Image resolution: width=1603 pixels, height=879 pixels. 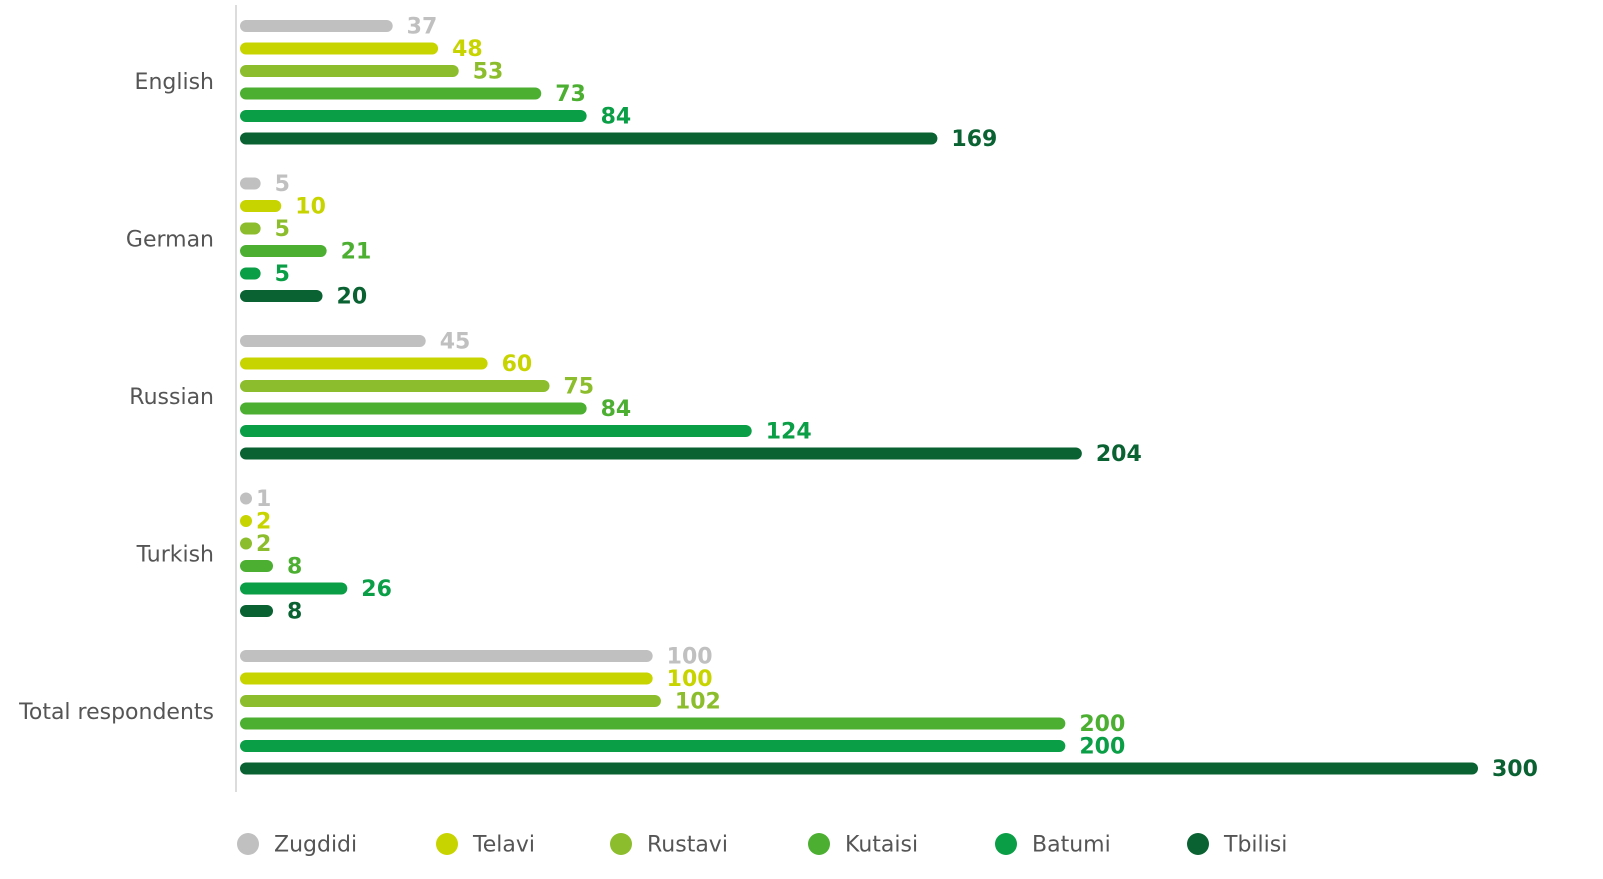 What do you see at coordinates (171, 397) in the screenshot?
I see `category-label: Russian` at bounding box center [171, 397].